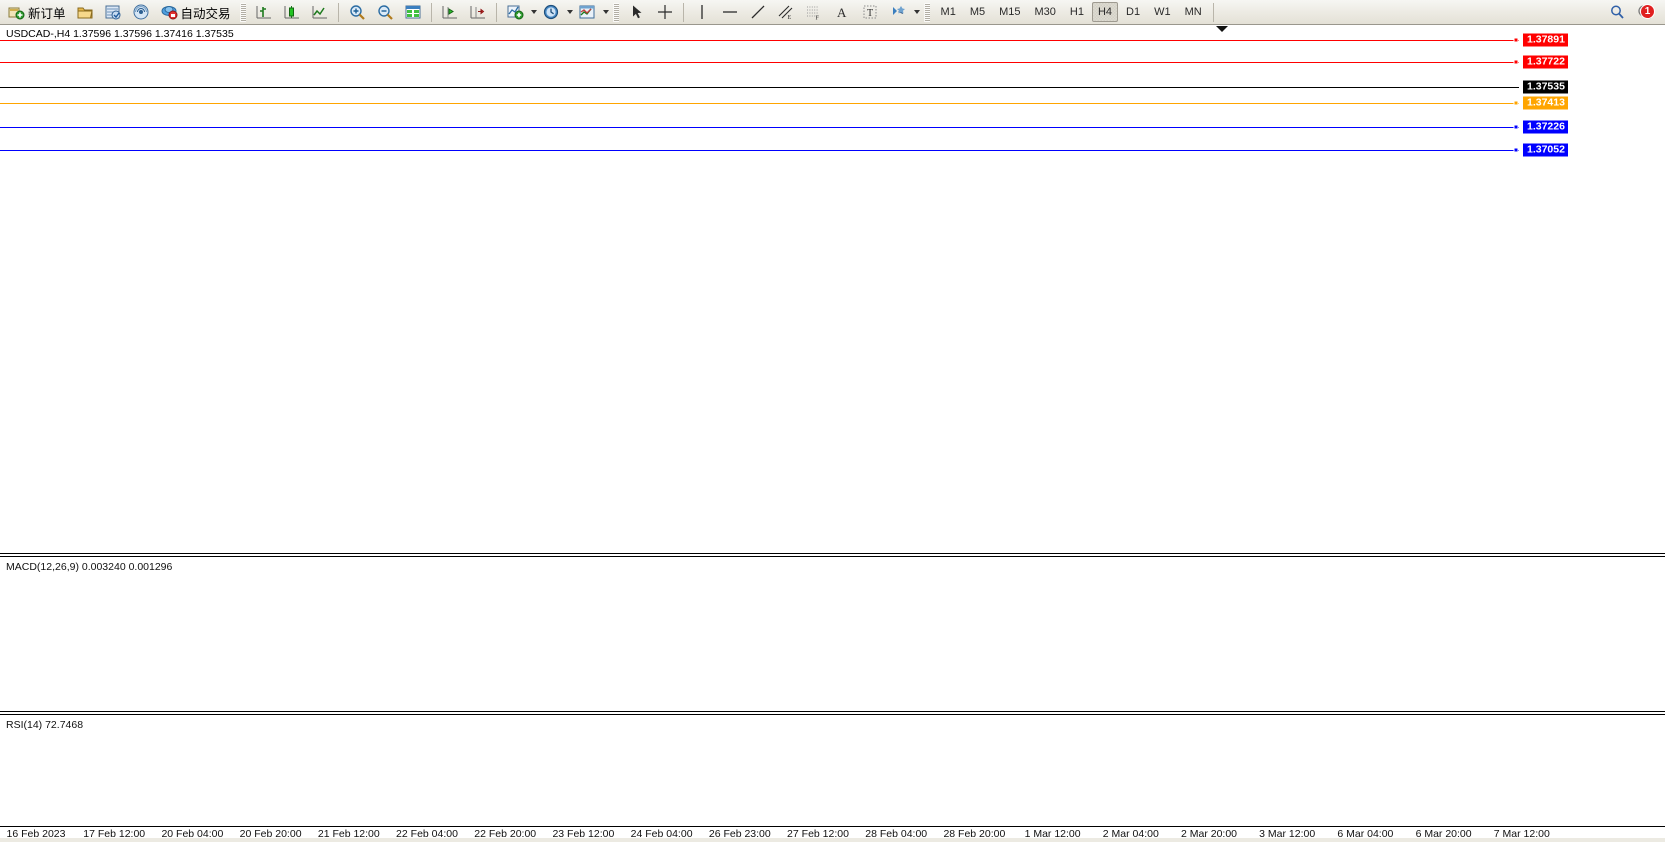 The image size is (1665, 842). Describe the element at coordinates (665, 12) in the screenshot. I see `crosshair-button` at that location.